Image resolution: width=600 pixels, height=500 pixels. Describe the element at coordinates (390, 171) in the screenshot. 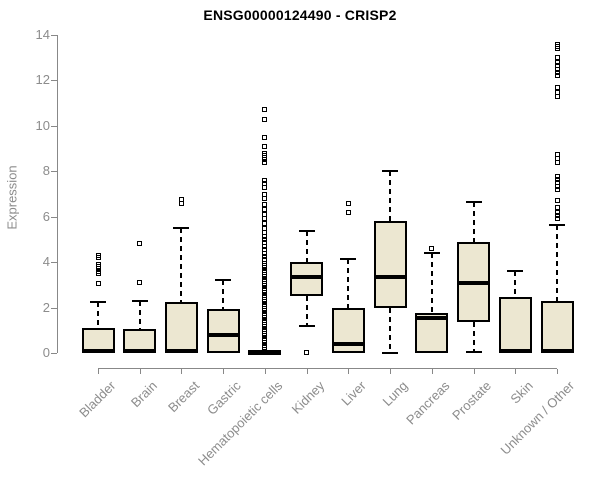

I see `upper-whisker-cap-lung` at that location.